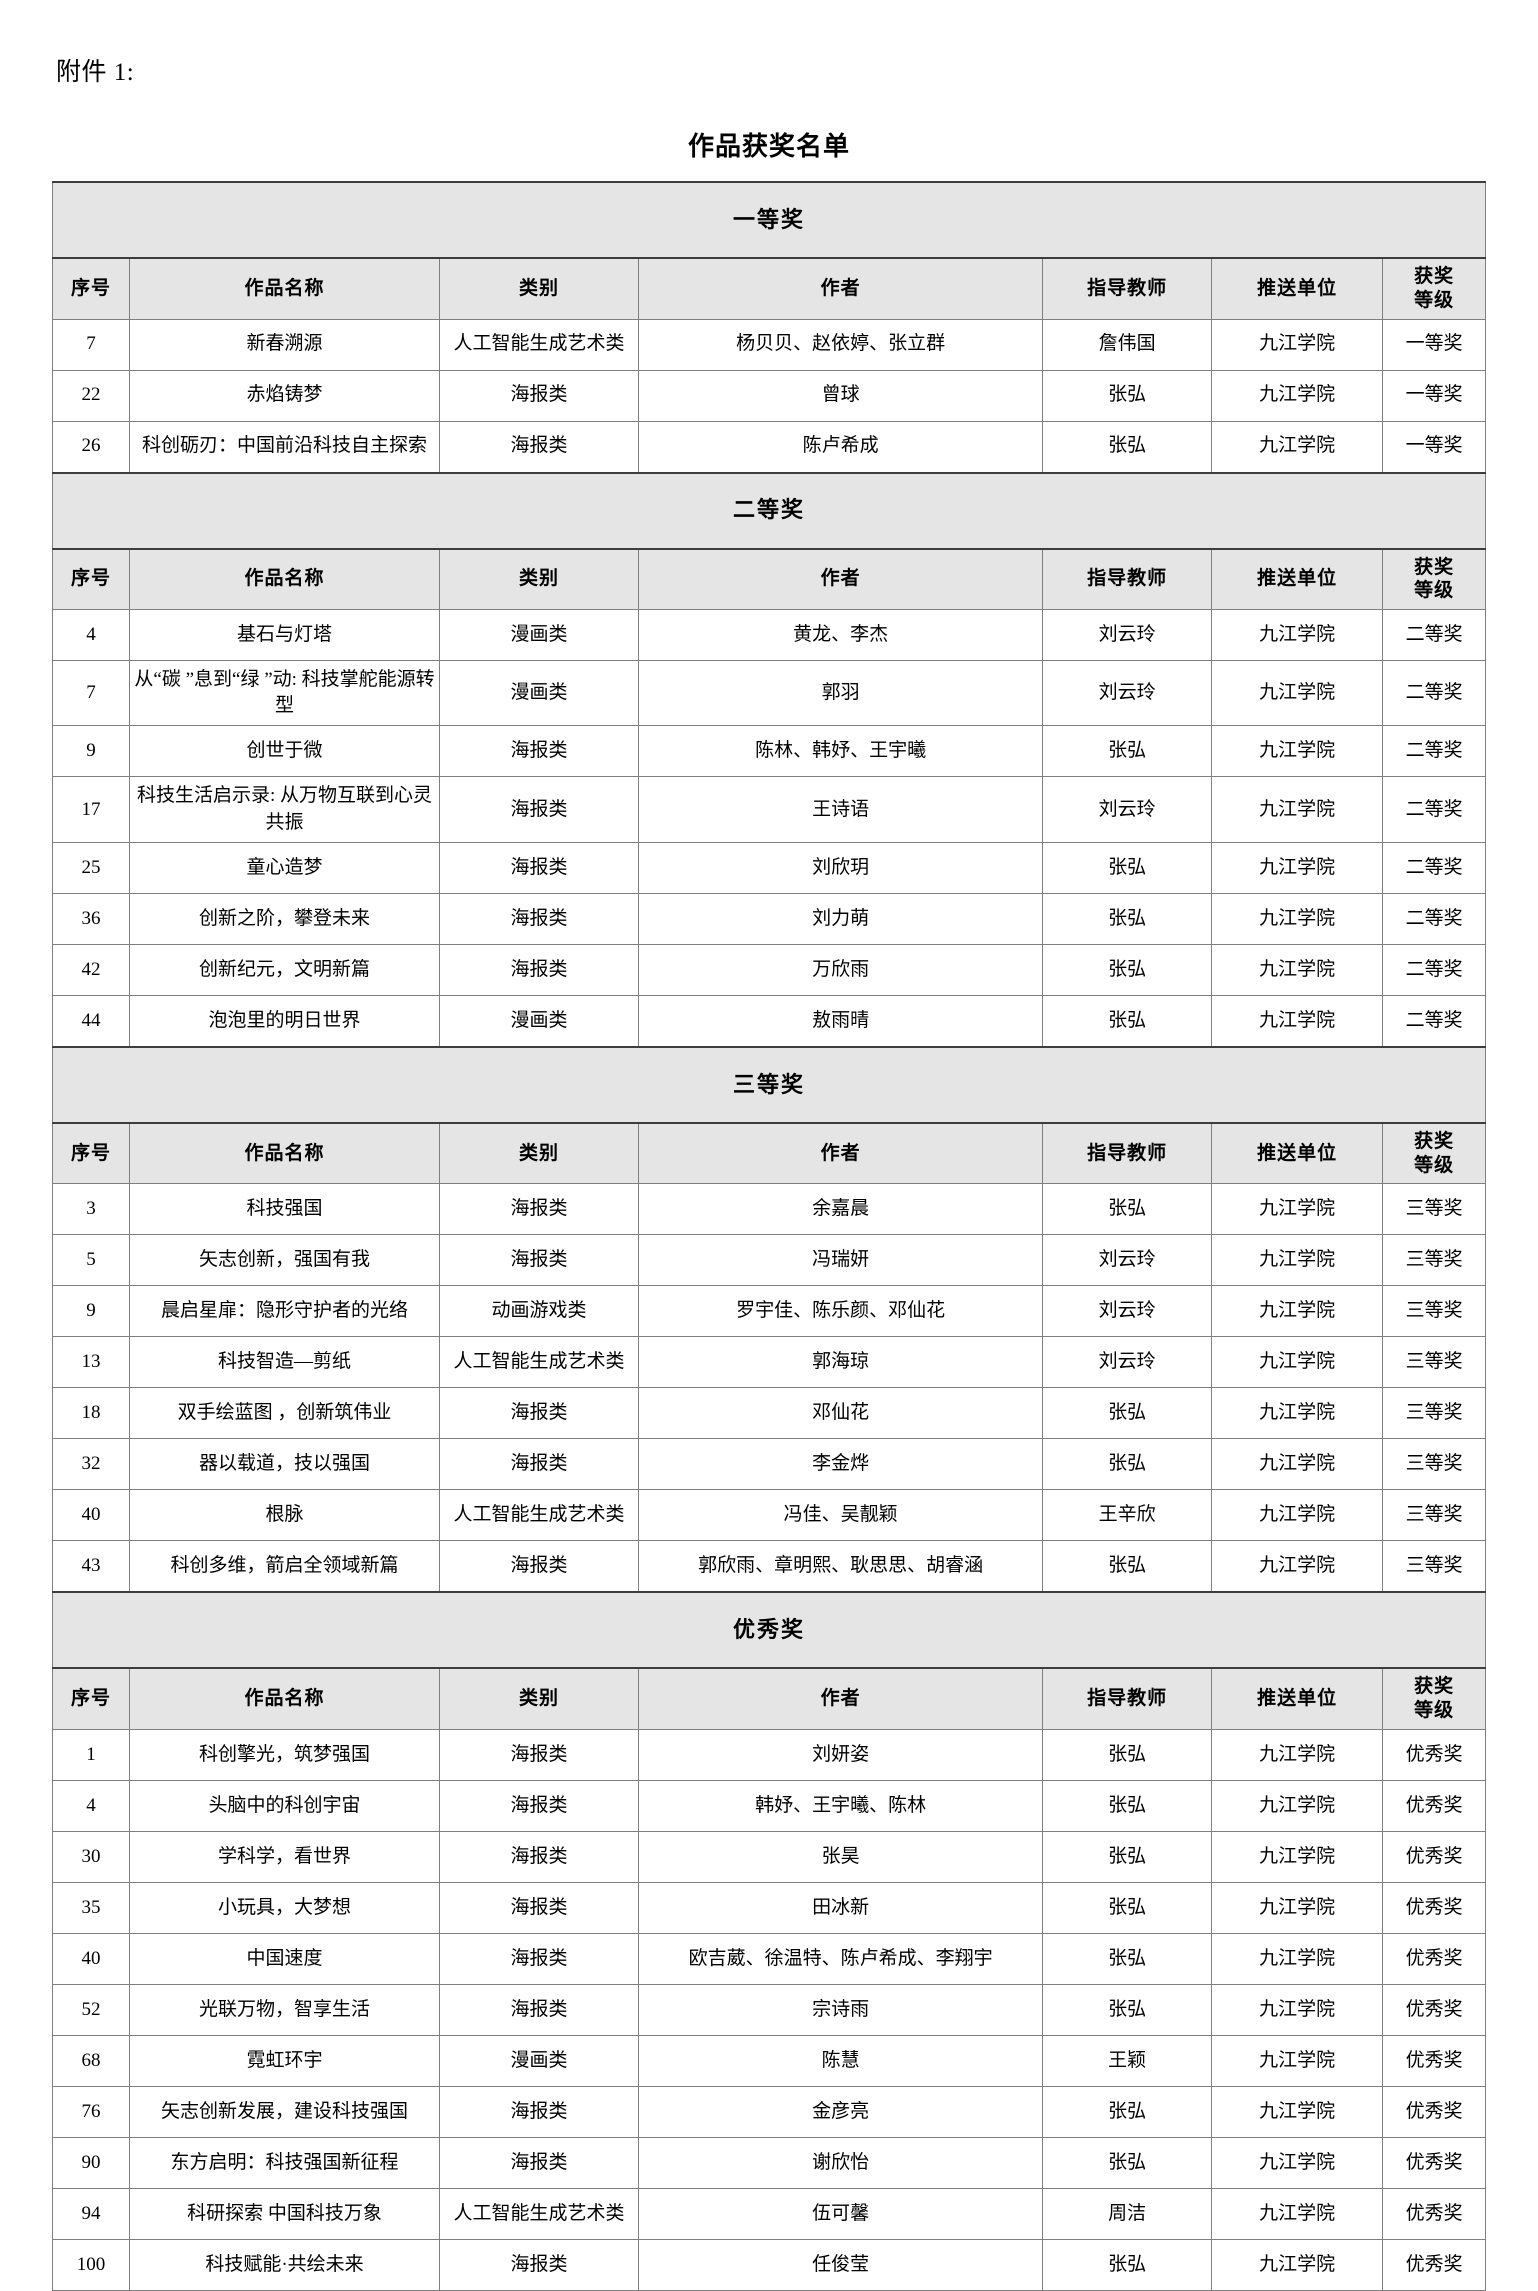 Image resolution: width=1538 pixels, height=2291 pixels. I want to click on column-header-level: 获奖 等级, so click(1434, 1153).